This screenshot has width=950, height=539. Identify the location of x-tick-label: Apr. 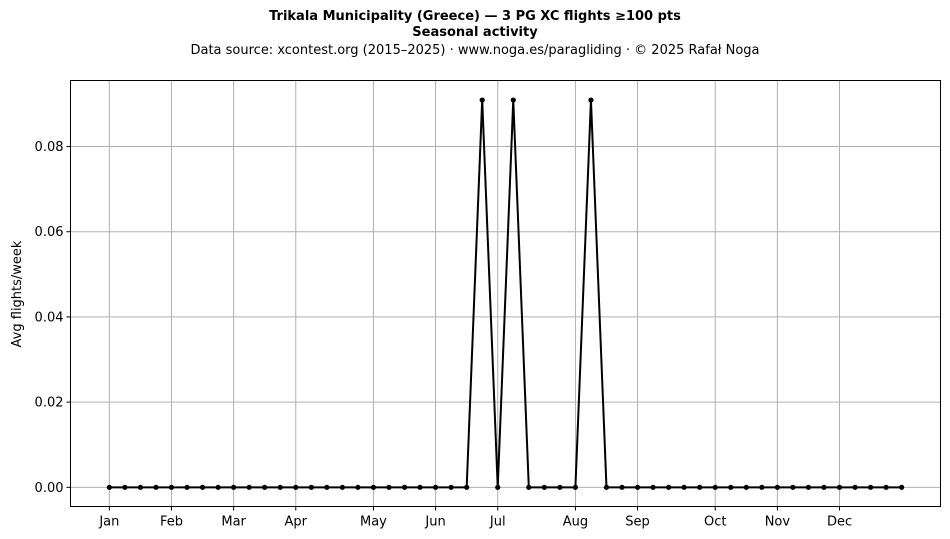
(296, 522).